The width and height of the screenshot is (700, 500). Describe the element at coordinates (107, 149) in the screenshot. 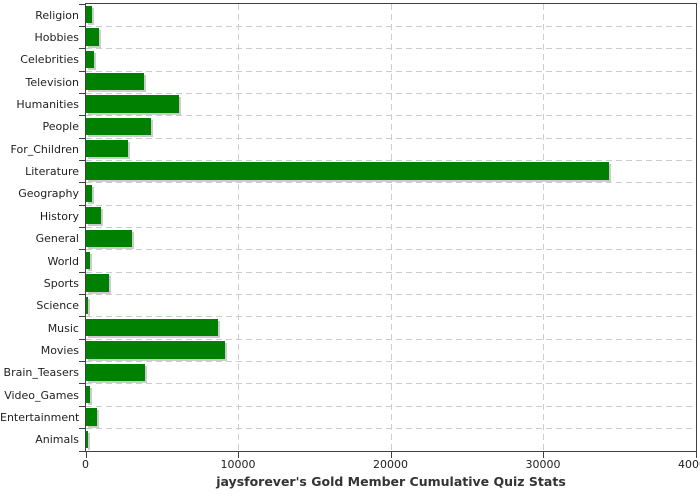

I see `bar-for_children` at that location.